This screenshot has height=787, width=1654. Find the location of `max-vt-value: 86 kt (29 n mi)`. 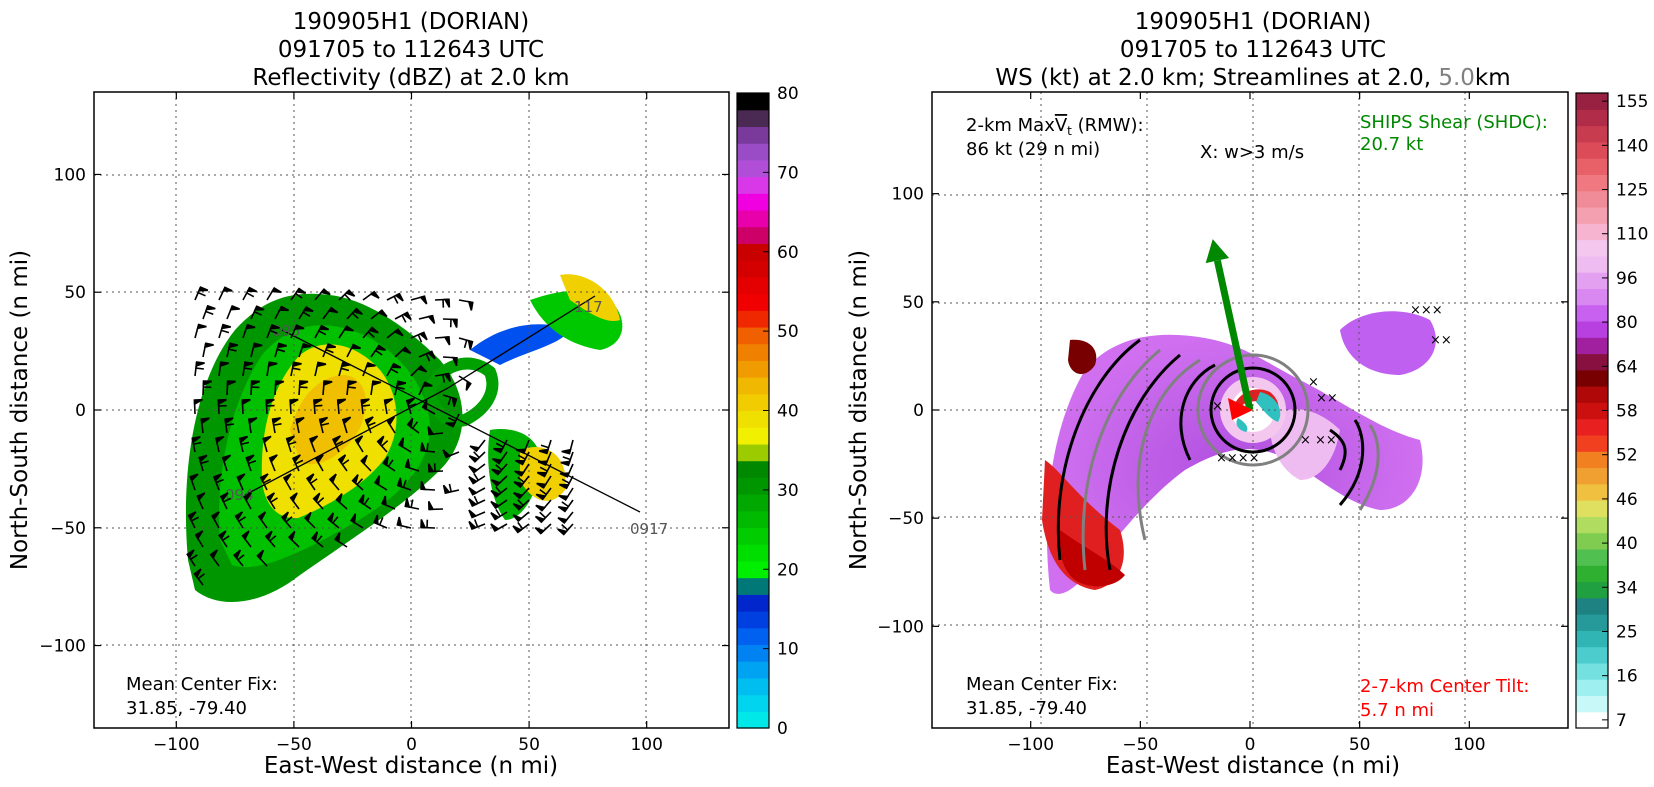

max-vt-value: 86 kt (29 n mi) is located at coordinates (1033, 149).